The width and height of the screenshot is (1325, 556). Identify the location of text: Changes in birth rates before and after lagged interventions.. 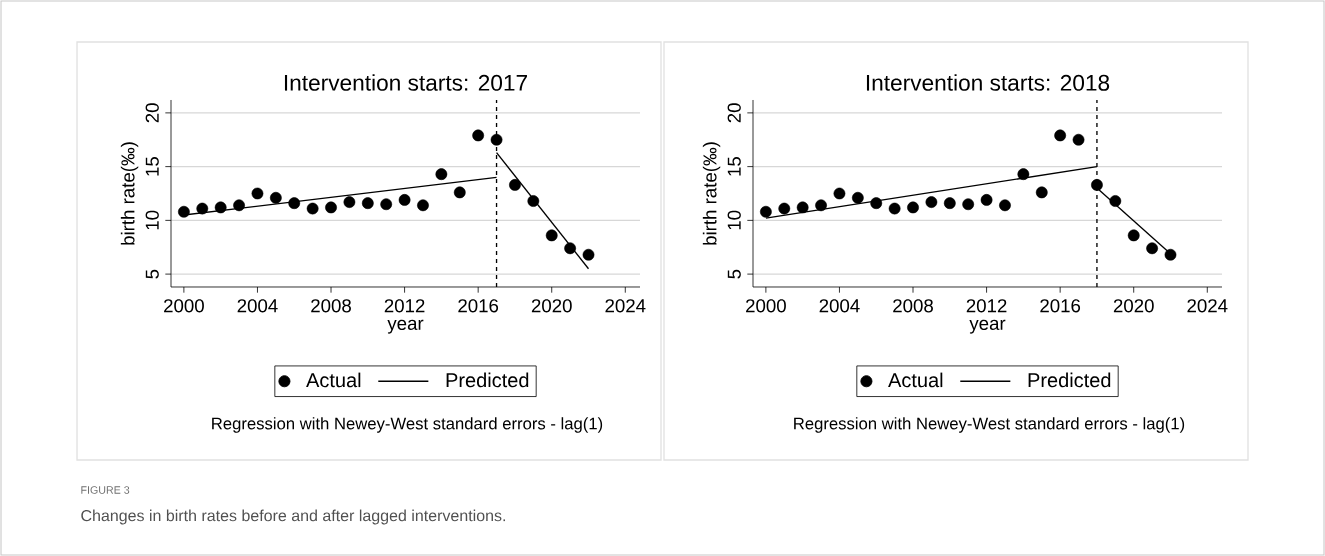
(293, 517).